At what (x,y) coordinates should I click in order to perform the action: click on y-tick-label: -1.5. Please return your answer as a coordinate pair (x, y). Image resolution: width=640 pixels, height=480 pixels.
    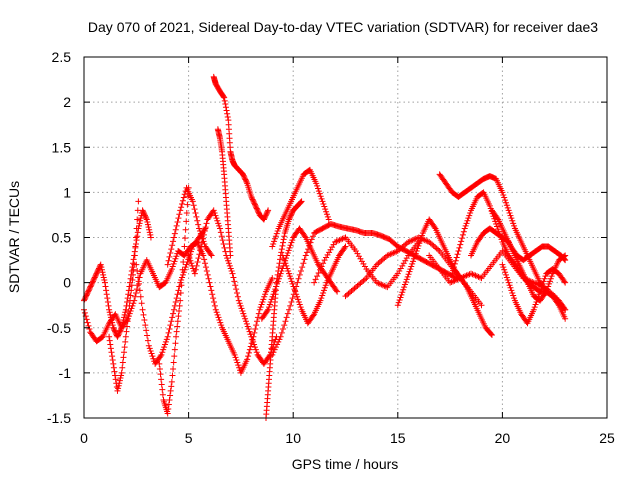
    Looking at the image, I should click on (59, 418).